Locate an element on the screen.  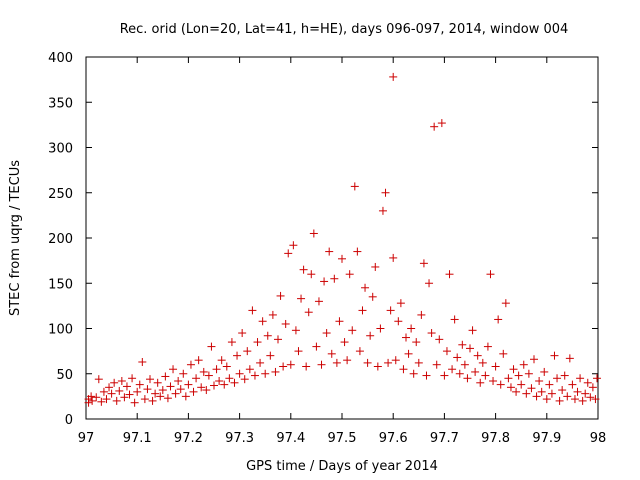
y-tick-label: 250 is located at coordinates (60, 194).